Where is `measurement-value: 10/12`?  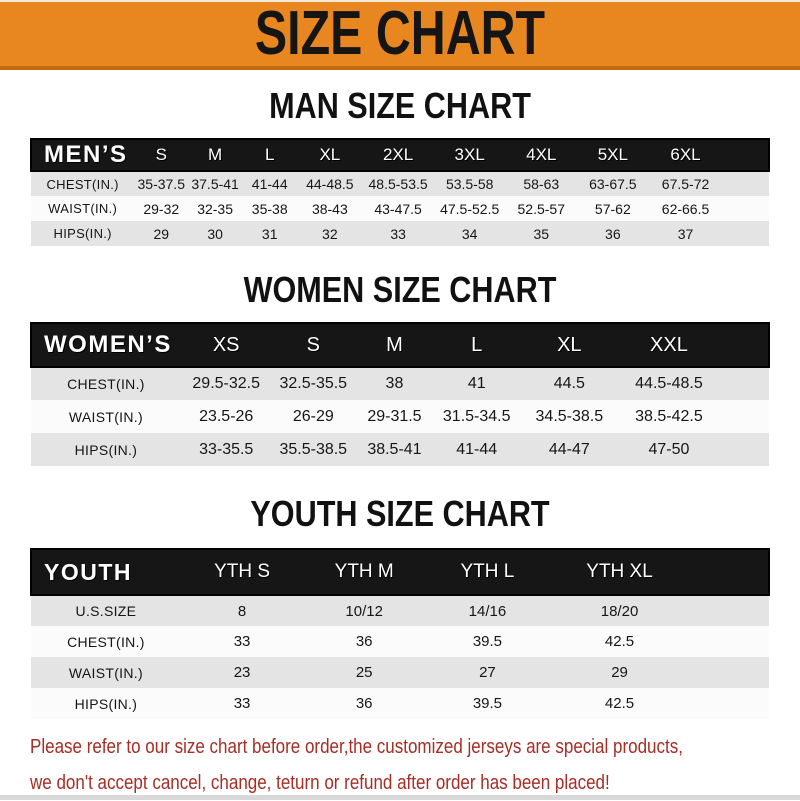 measurement-value: 10/12 is located at coordinates (364, 611).